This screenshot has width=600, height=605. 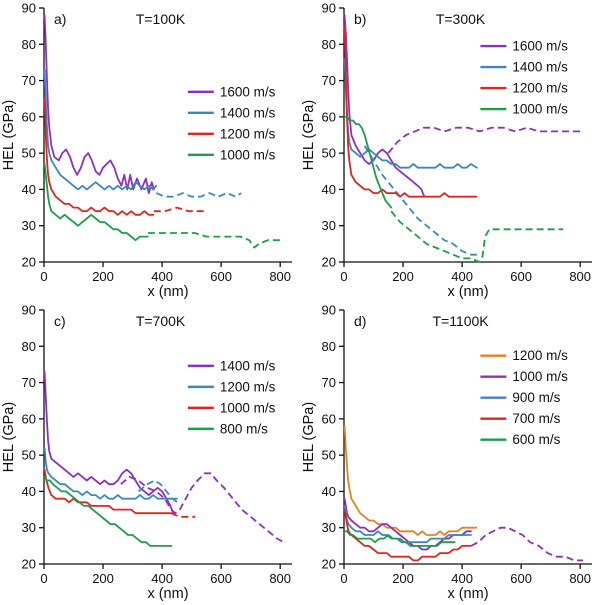 I want to click on series-800-m-s-solid, so click(x=108, y=511).